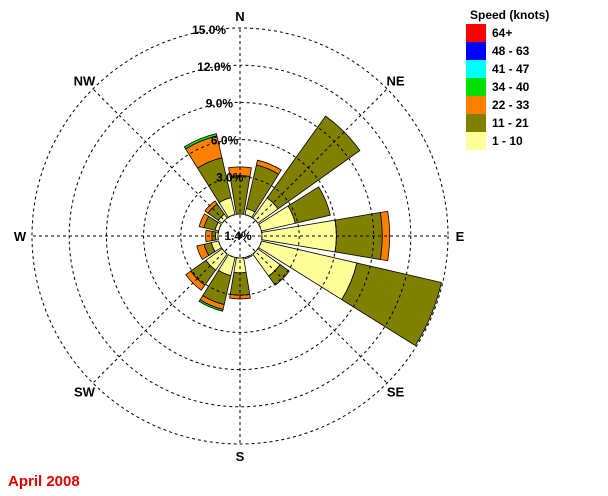  I want to click on legend-label: 11 - 21, so click(510, 123).